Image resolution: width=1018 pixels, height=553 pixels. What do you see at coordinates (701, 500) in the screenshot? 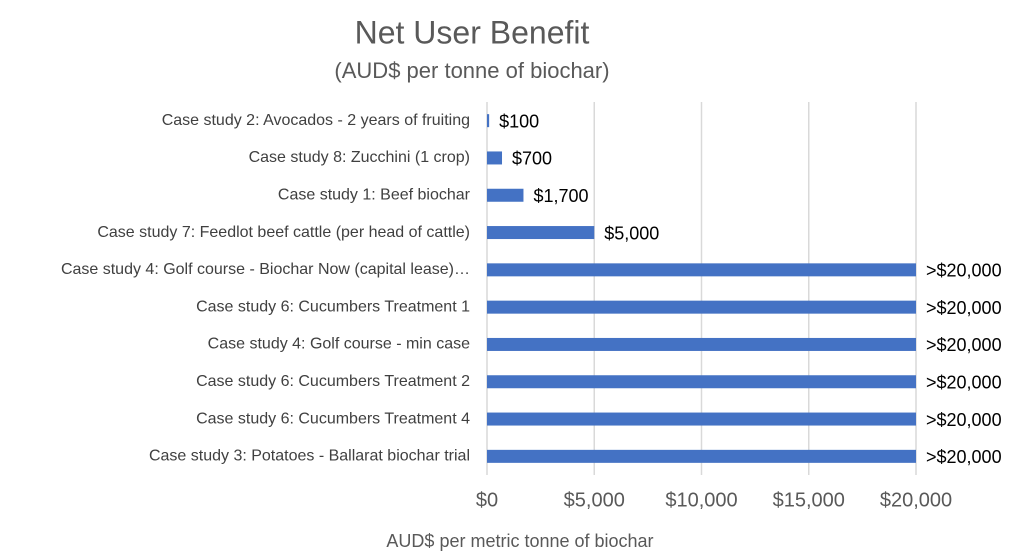
I see `x-tick-label: $10,000` at bounding box center [701, 500].